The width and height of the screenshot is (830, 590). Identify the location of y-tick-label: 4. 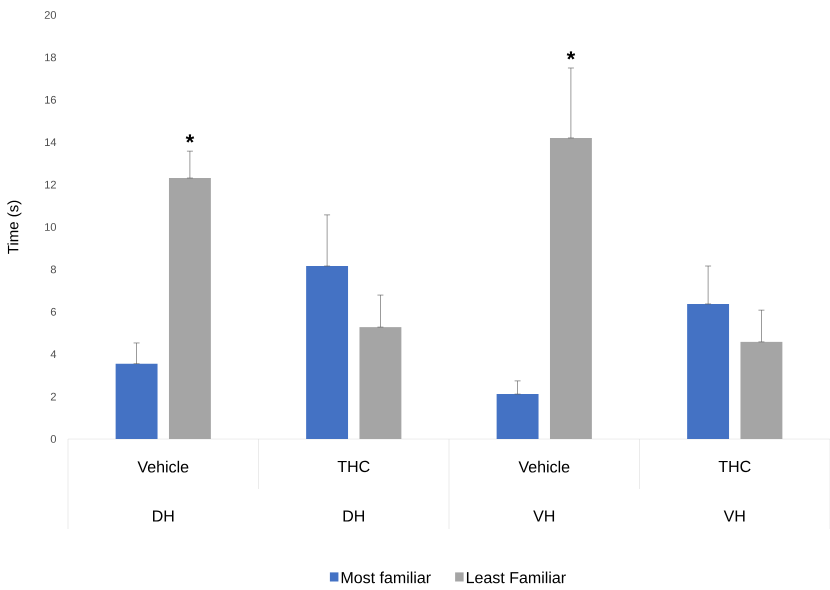
(53, 354).